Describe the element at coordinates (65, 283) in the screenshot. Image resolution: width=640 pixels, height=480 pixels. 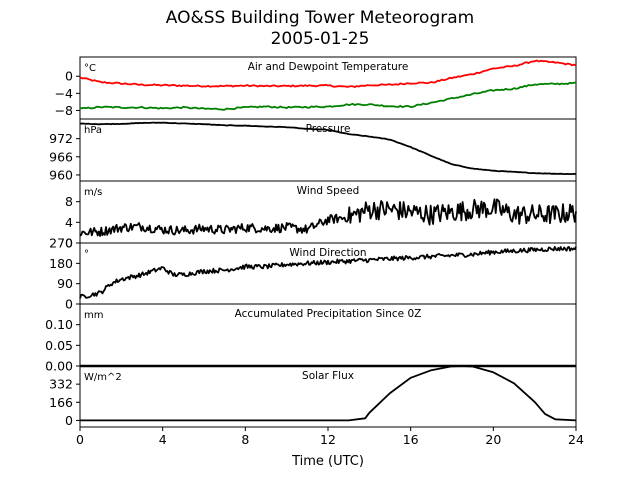
I see `ytick-label-wind_direction: 90` at that location.